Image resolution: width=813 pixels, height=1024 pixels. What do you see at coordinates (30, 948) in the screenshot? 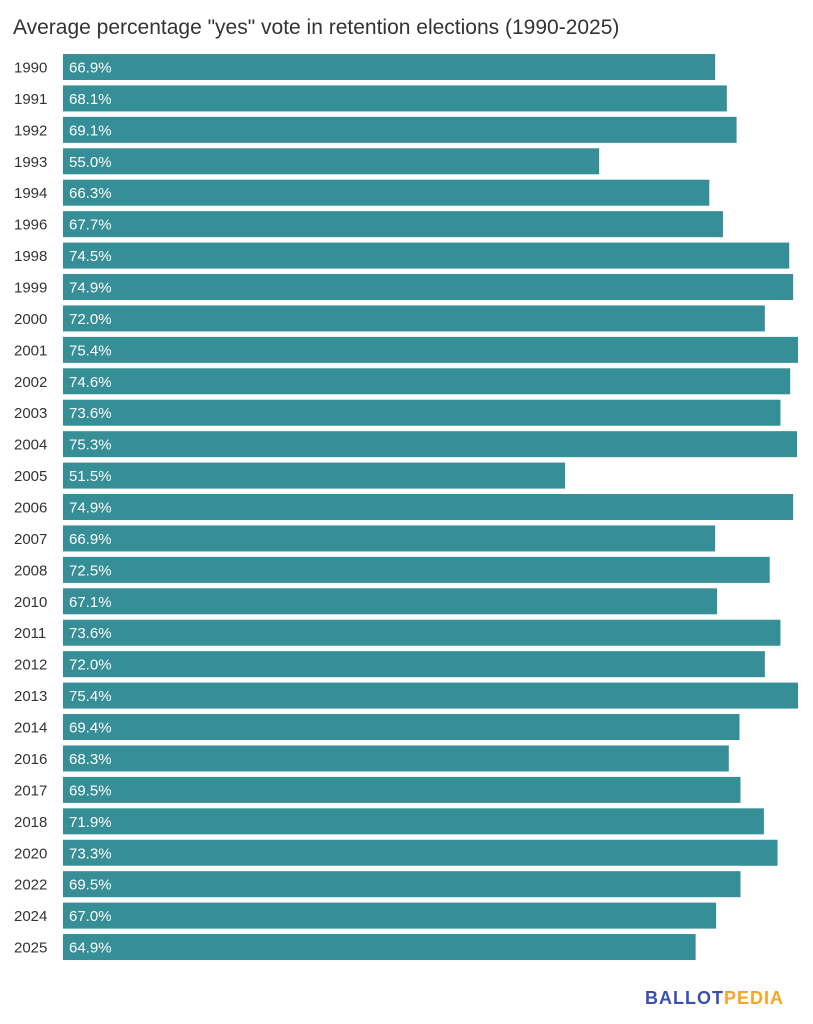
I see `category-label: 2025` at bounding box center [30, 948].